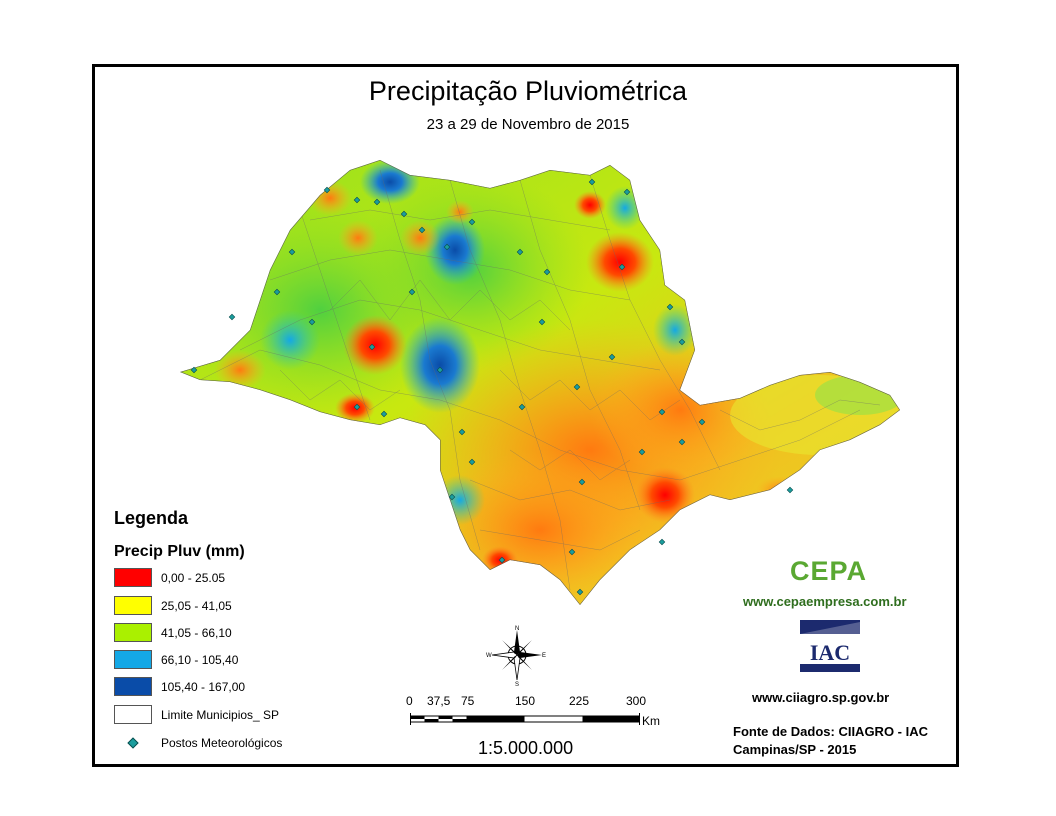  I want to click on scale-tick-1: 37,5, so click(439, 701).